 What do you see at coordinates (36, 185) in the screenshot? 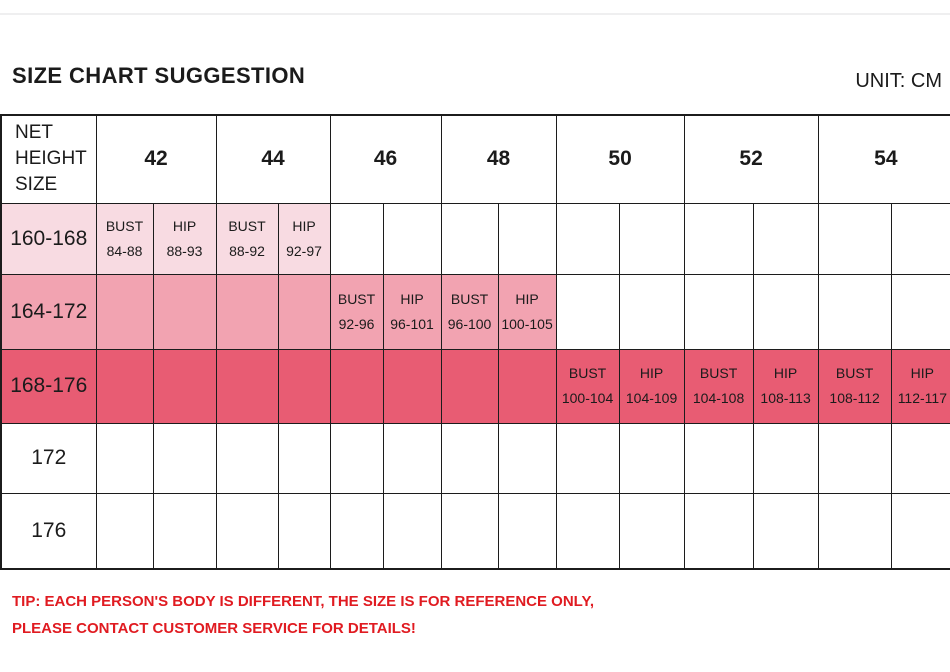
I see `corner-line: SIZE` at bounding box center [36, 185].